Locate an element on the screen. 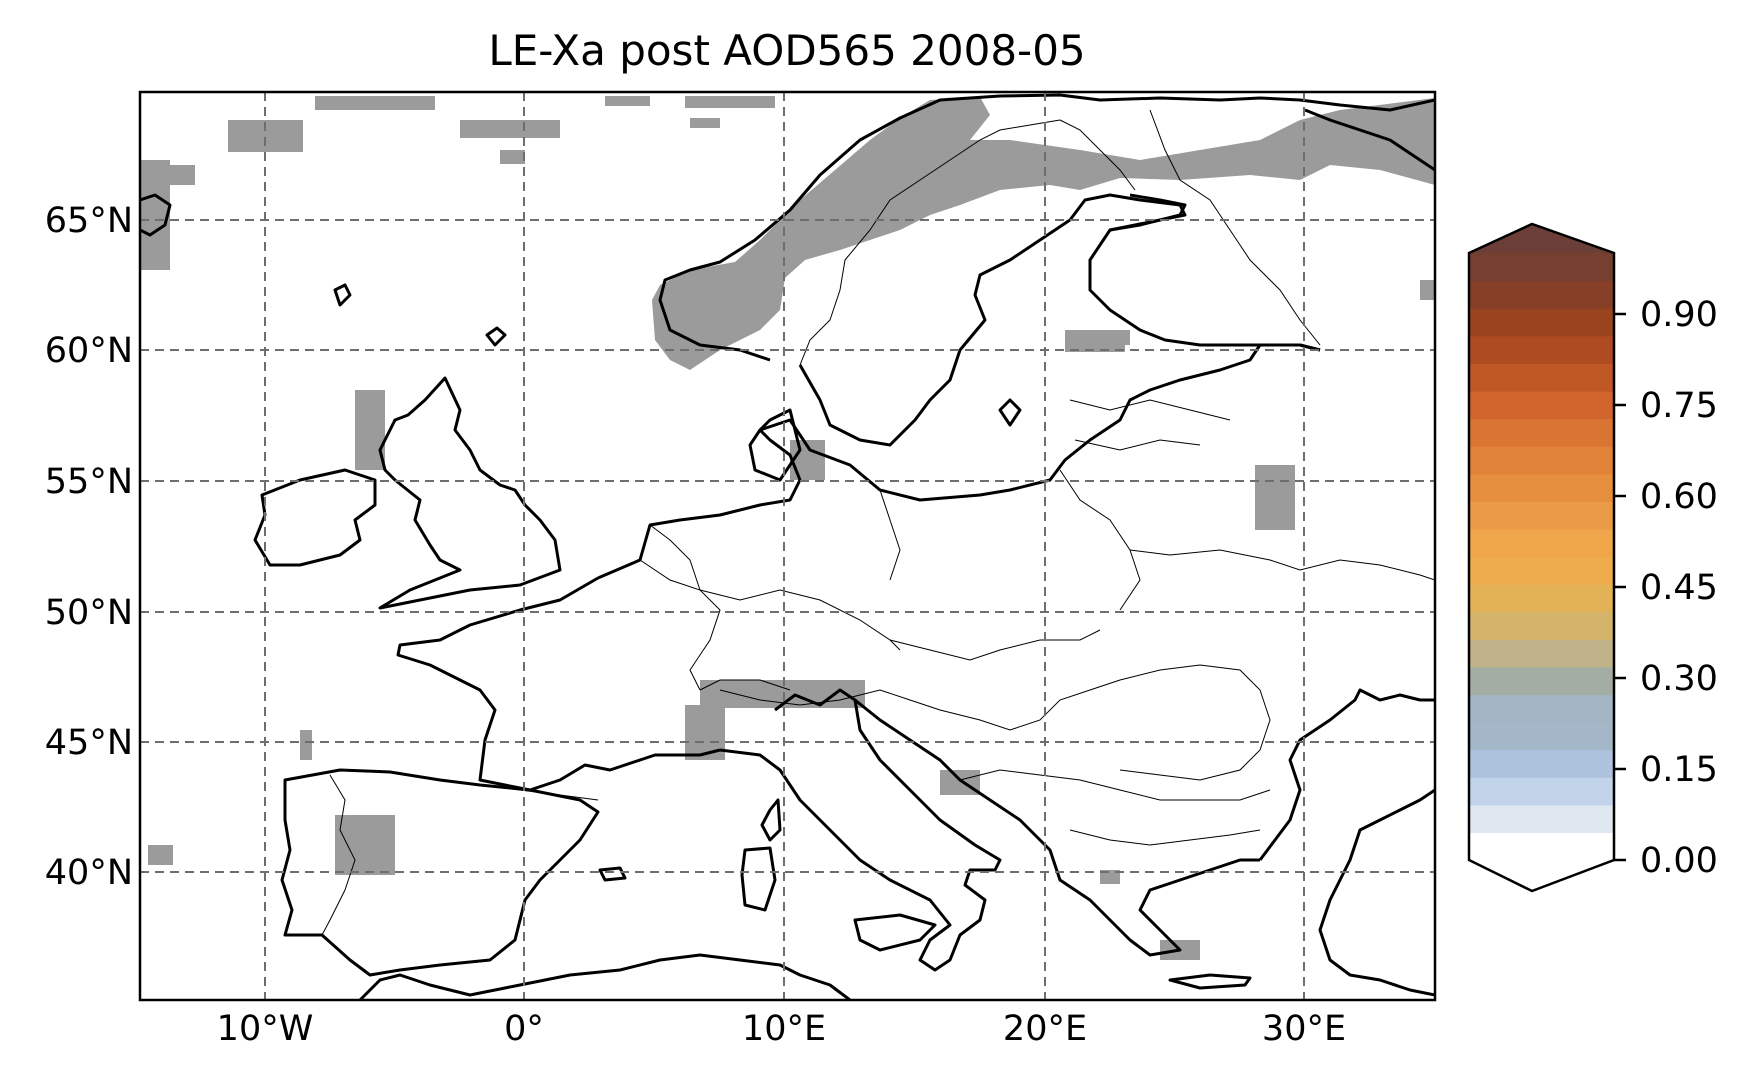 The height and width of the screenshot is (1077, 1762). coastline-corsica is located at coordinates (771, 820).